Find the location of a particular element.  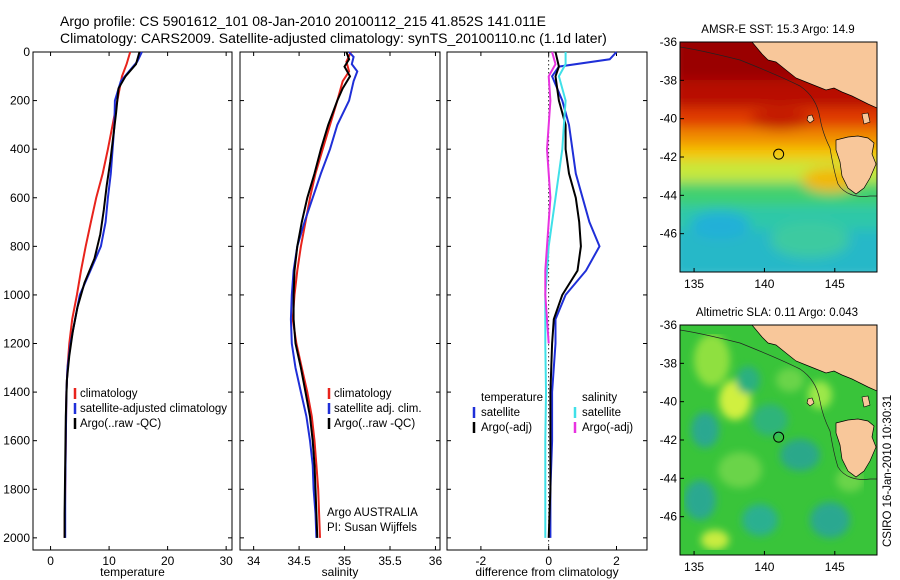

series-line-salinity-satellite is located at coordinates (555, 295).